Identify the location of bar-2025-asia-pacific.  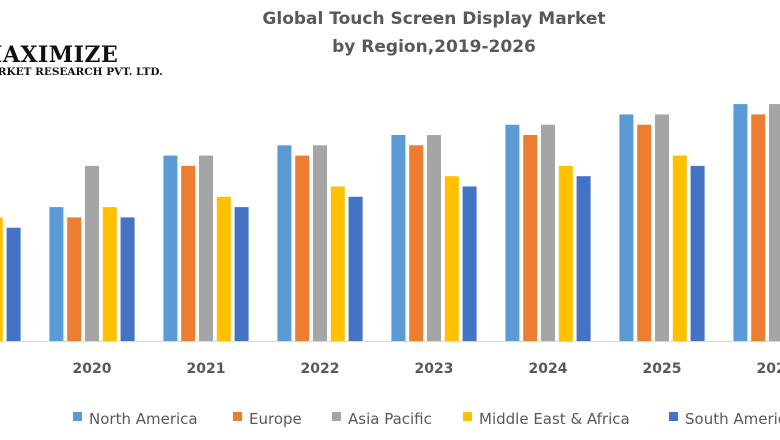
(662, 228).